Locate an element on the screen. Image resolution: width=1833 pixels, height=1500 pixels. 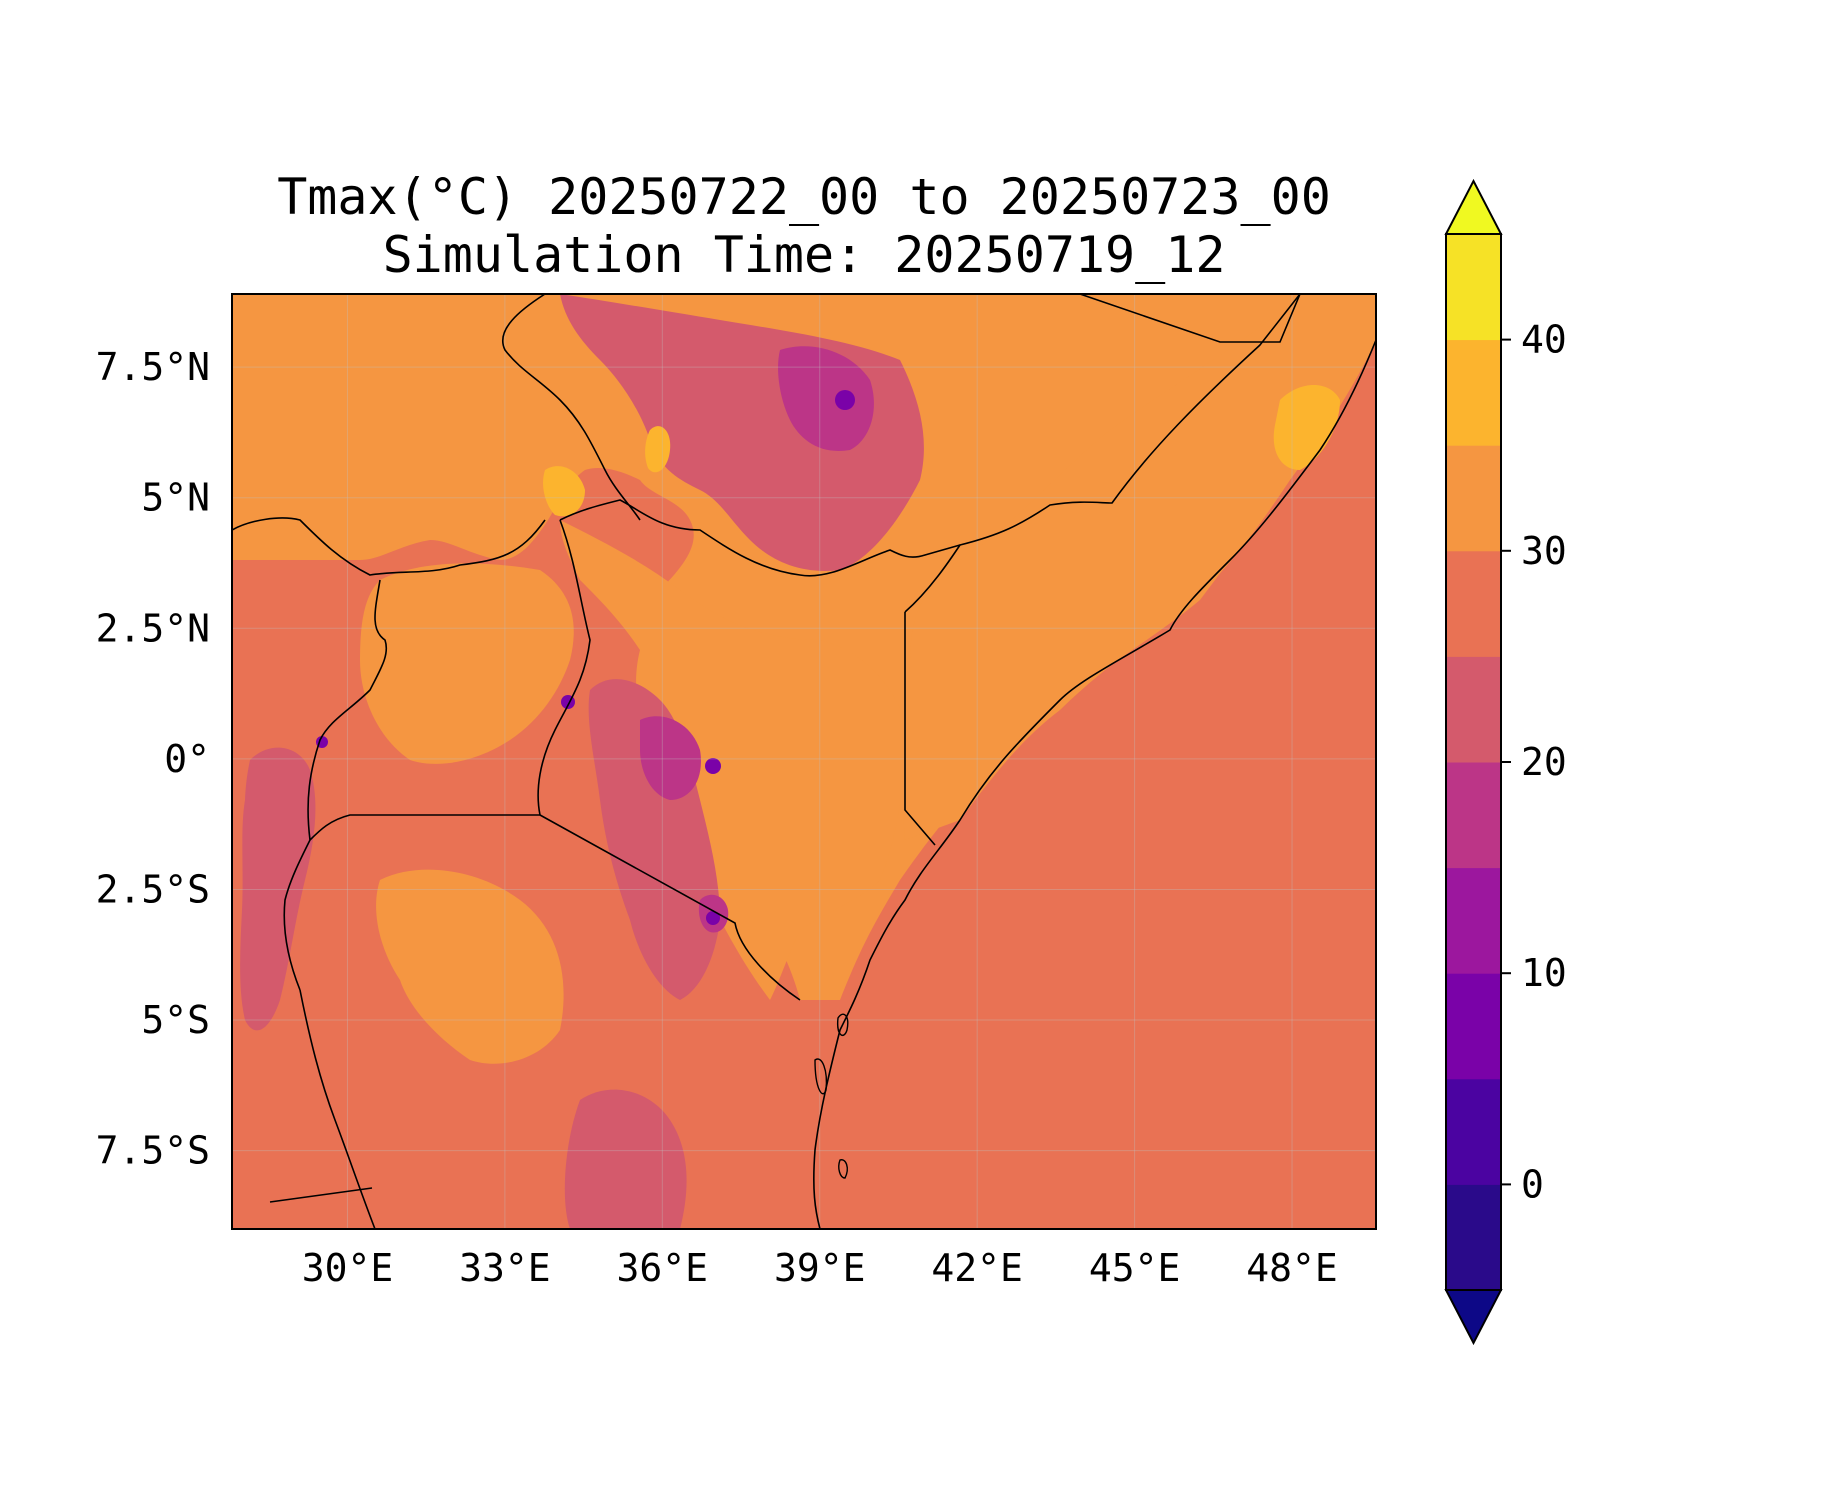
border-south-sudan-ethiopia is located at coordinates (571, 407).